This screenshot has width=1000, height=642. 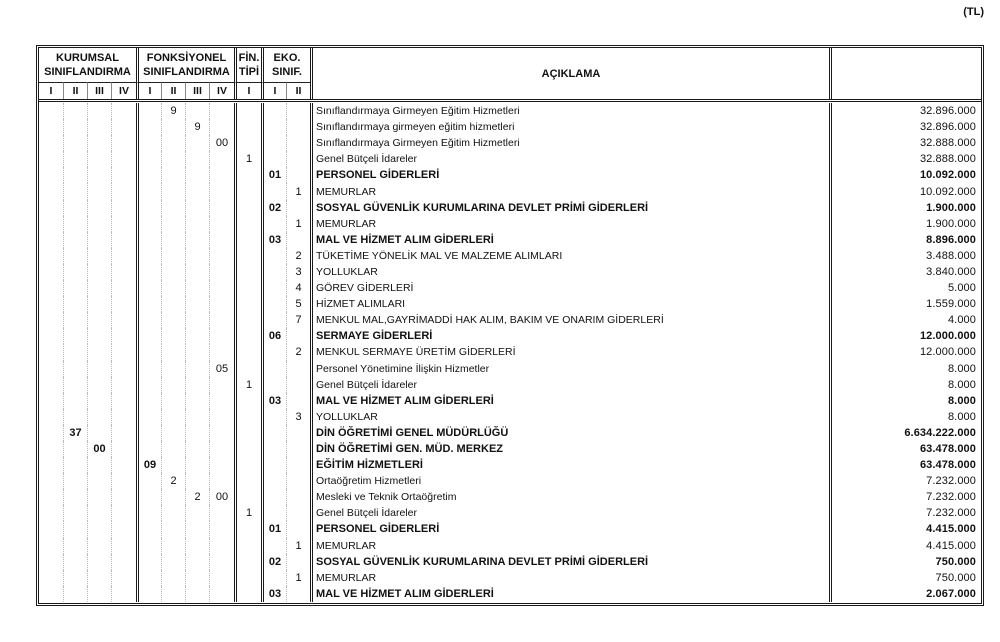 What do you see at coordinates (510, 529) in the screenshot?
I see `table-row: 01 PERSONEL GİDERLERİ 4.415.000` at bounding box center [510, 529].